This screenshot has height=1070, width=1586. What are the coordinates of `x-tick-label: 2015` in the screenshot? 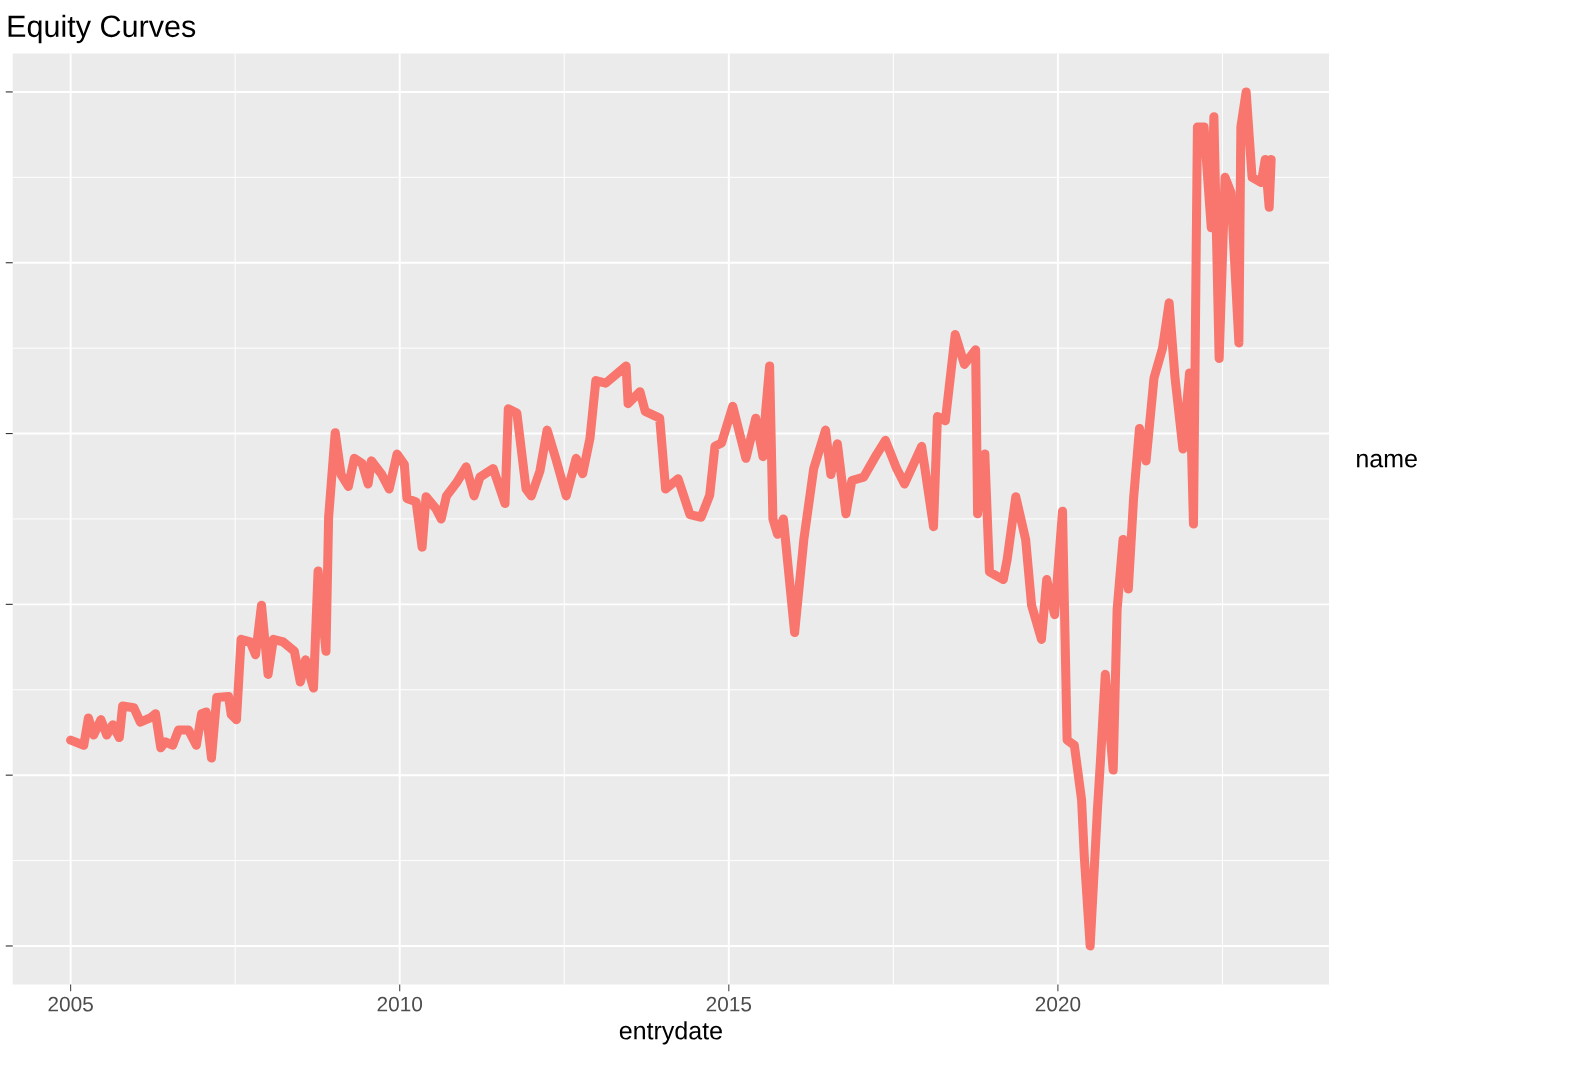 It's located at (729, 1004).